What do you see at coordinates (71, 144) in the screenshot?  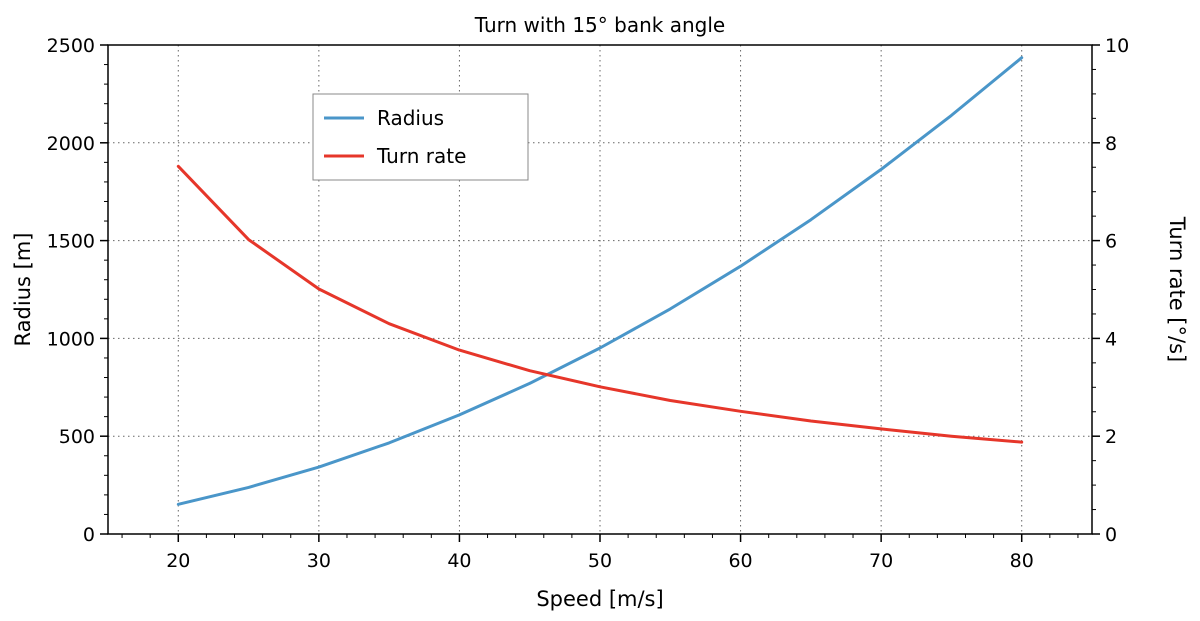 I see `y-tick-label: 2000` at bounding box center [71, 144].